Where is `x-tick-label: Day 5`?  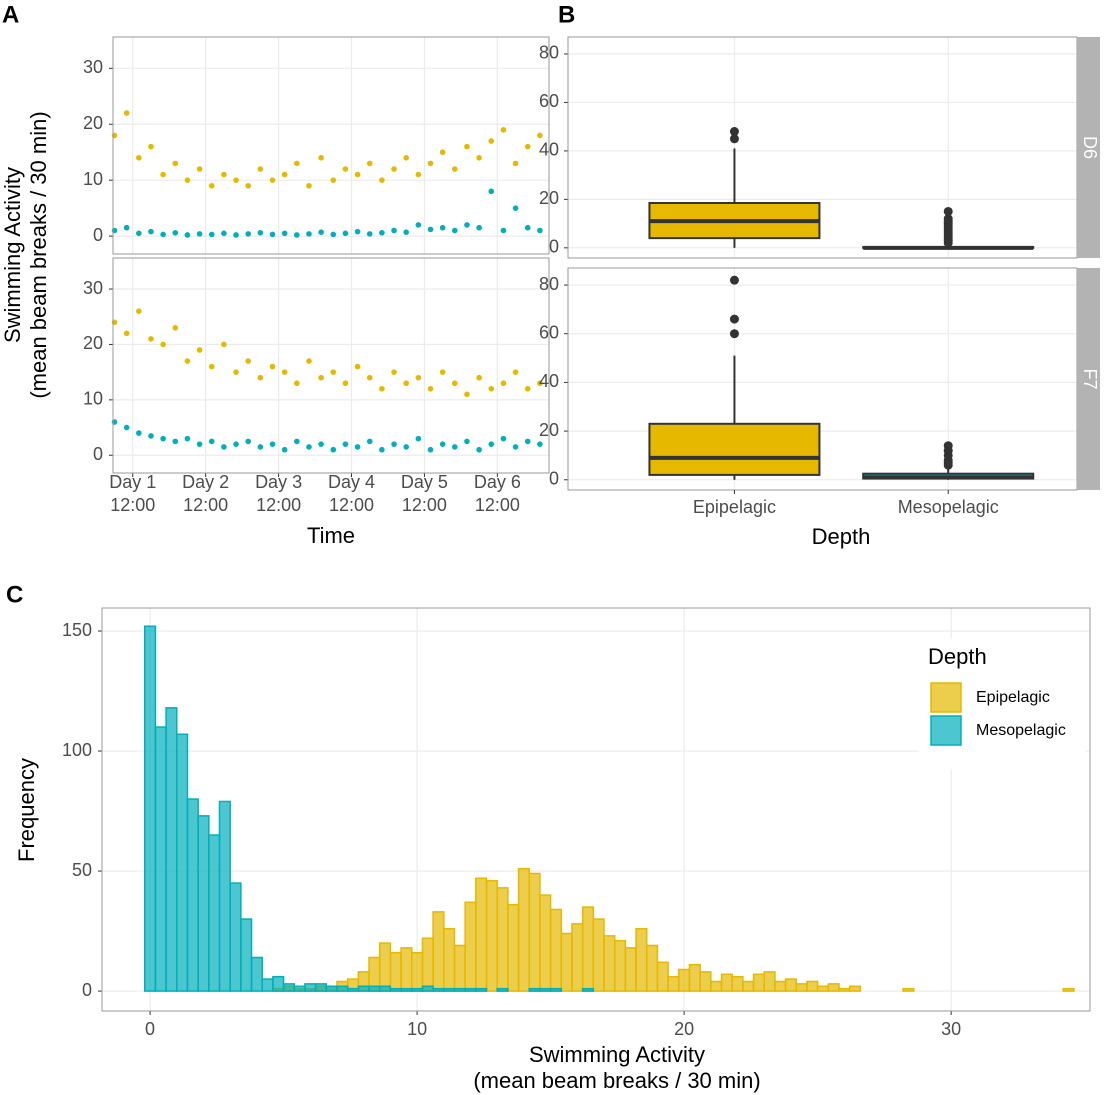 x-tick-label: Day 5 is located at coordinates (424, 482).